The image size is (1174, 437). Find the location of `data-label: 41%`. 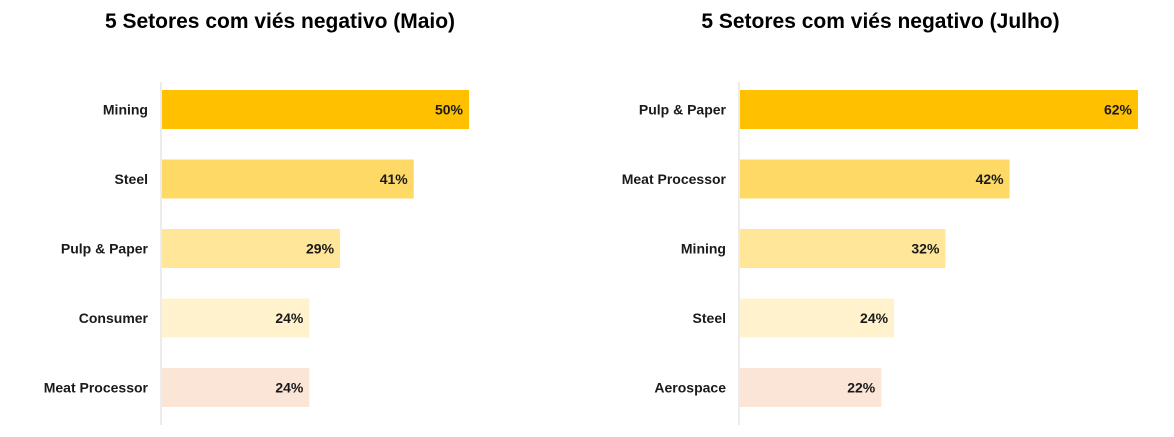

data-label: 41% is located at coordinates (394, 179).